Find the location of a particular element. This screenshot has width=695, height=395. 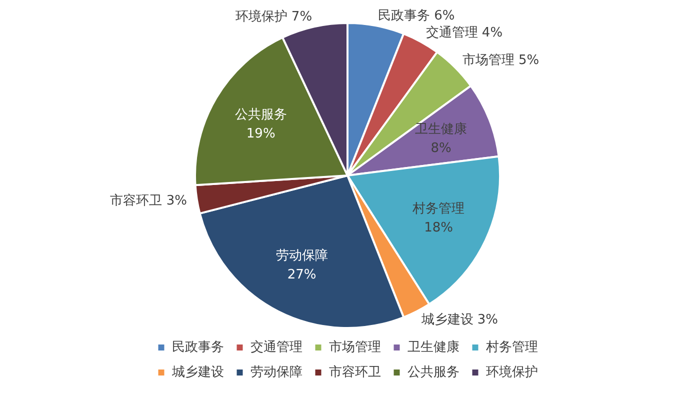

data-label: 19% is located at coordinates (261, 134).